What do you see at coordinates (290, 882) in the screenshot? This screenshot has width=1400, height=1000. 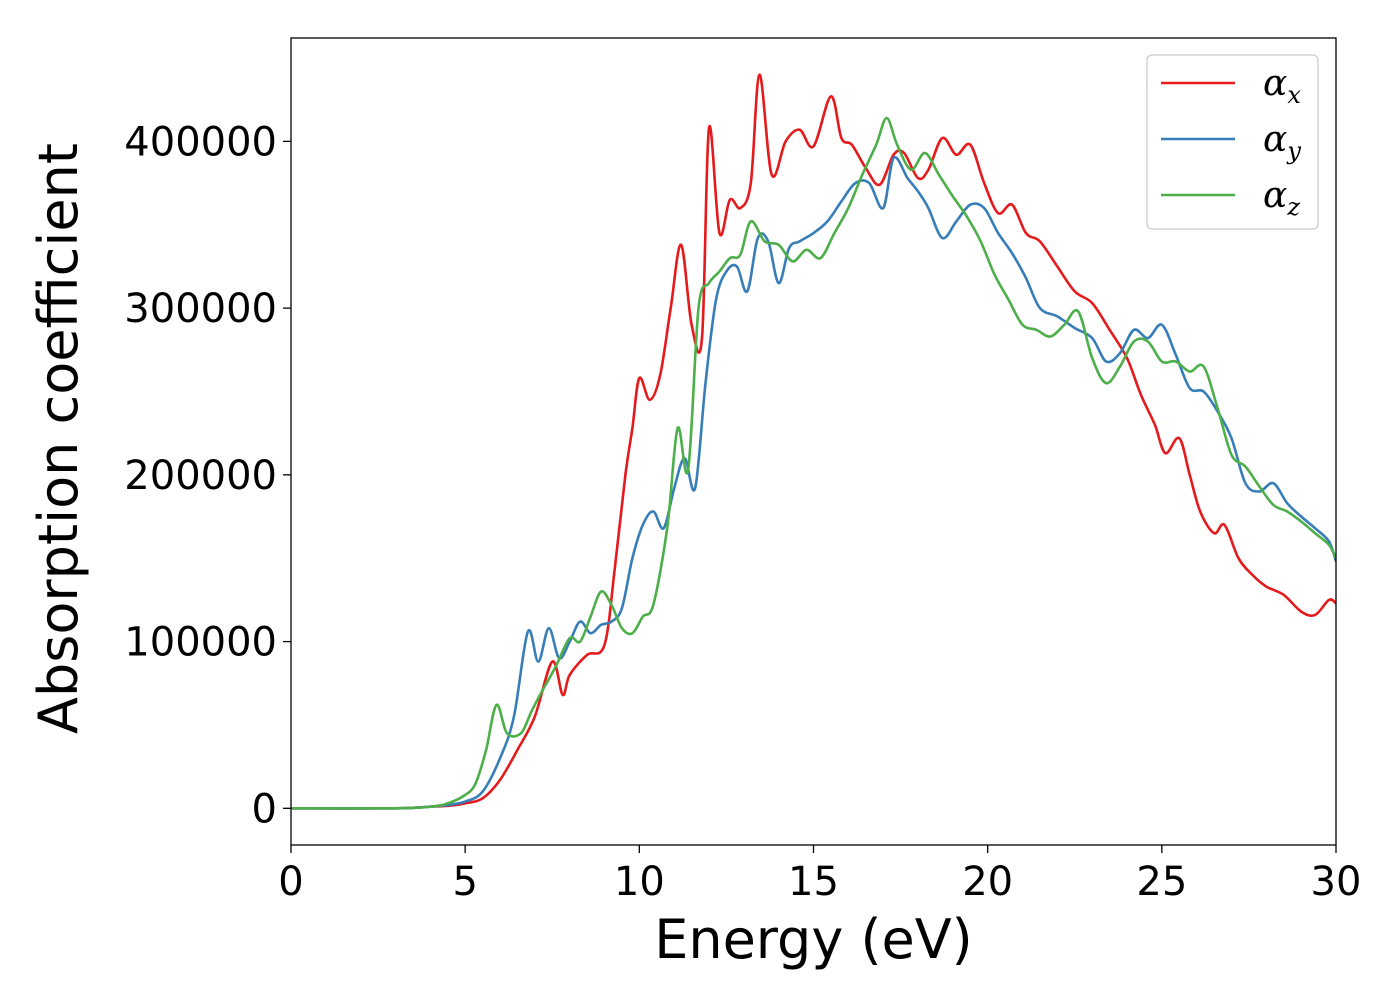 I see `x-tick-label: 0` at bounding box center [290, 882].